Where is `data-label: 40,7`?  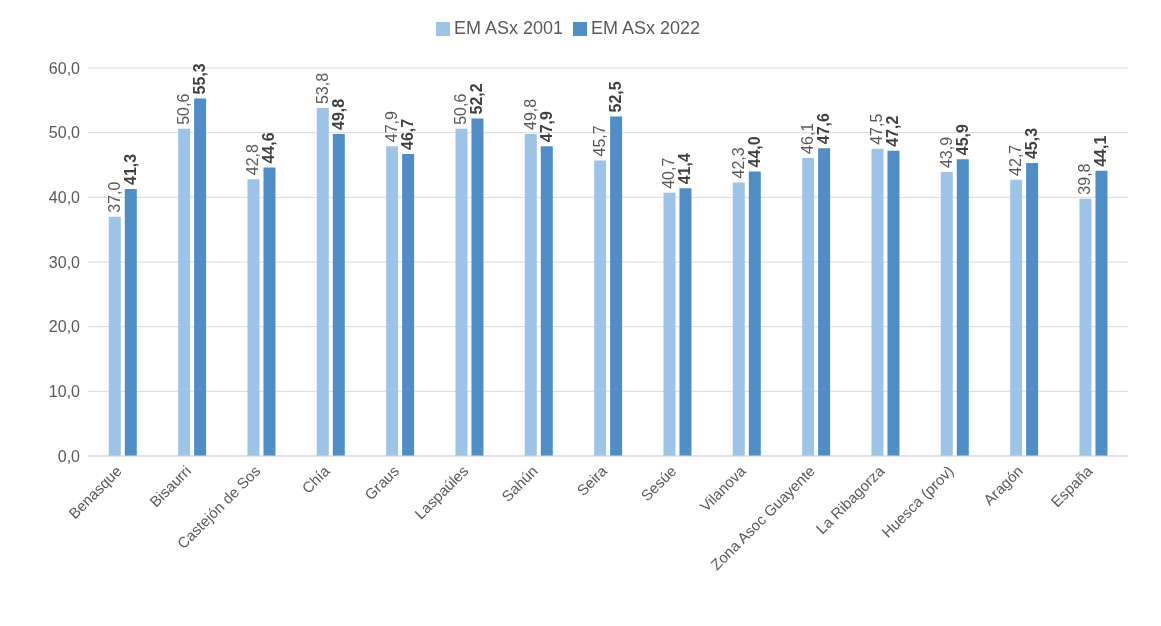 data-label: 40,7 is located at coordinates (669, 173).